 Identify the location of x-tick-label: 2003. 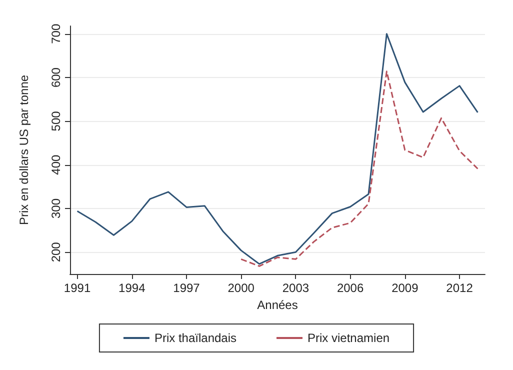
(296, 288).